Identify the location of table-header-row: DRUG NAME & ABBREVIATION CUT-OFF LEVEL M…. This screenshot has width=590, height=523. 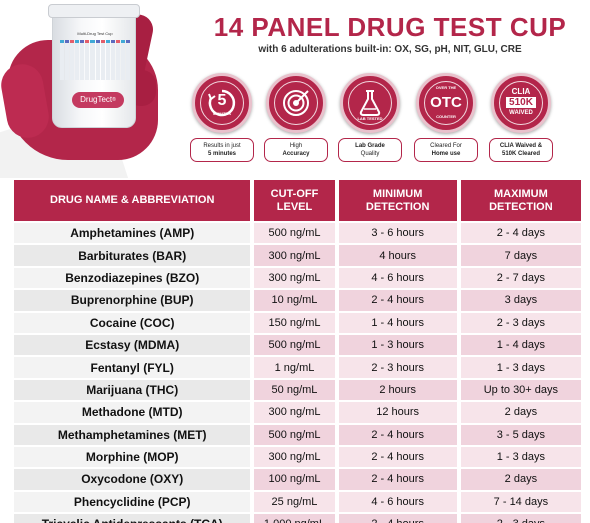
(297, 200).